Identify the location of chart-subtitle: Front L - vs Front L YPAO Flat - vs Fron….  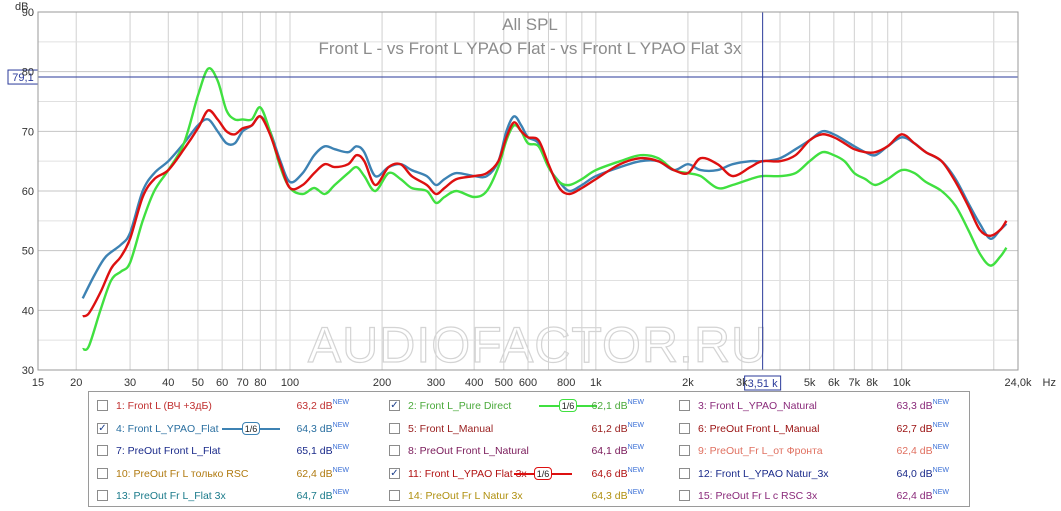
(530, 48).